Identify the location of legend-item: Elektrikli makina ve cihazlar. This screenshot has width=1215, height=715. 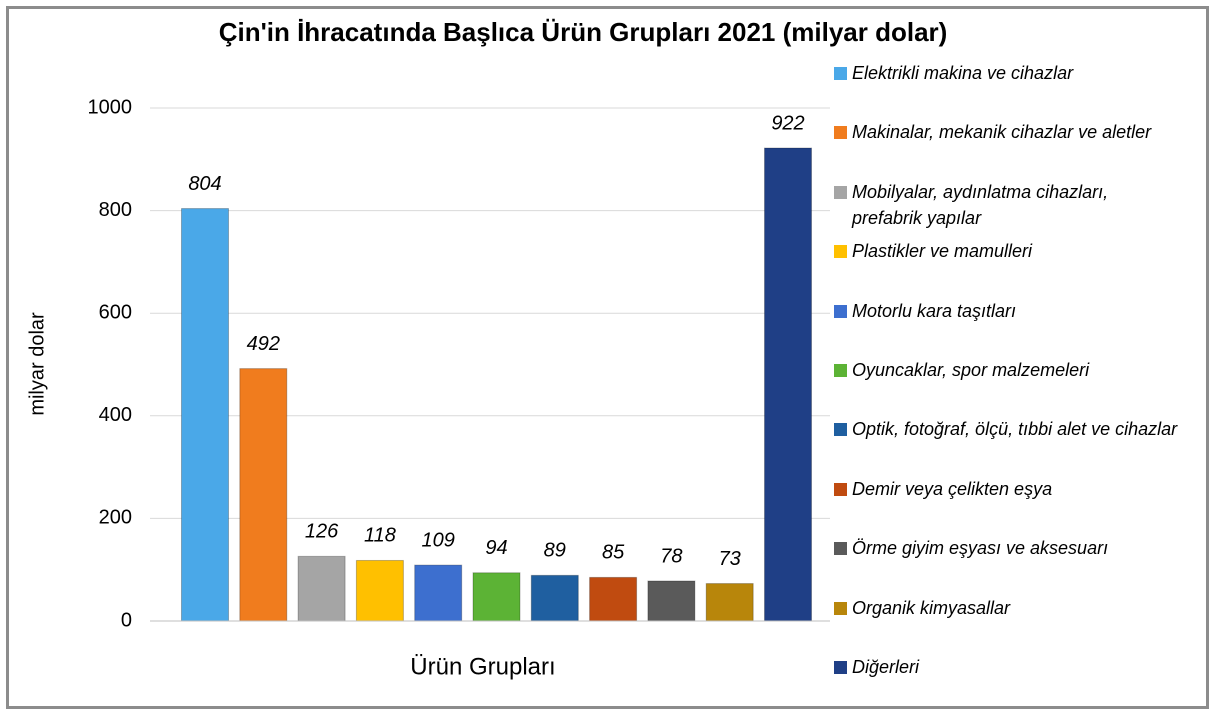
(1007, 73).